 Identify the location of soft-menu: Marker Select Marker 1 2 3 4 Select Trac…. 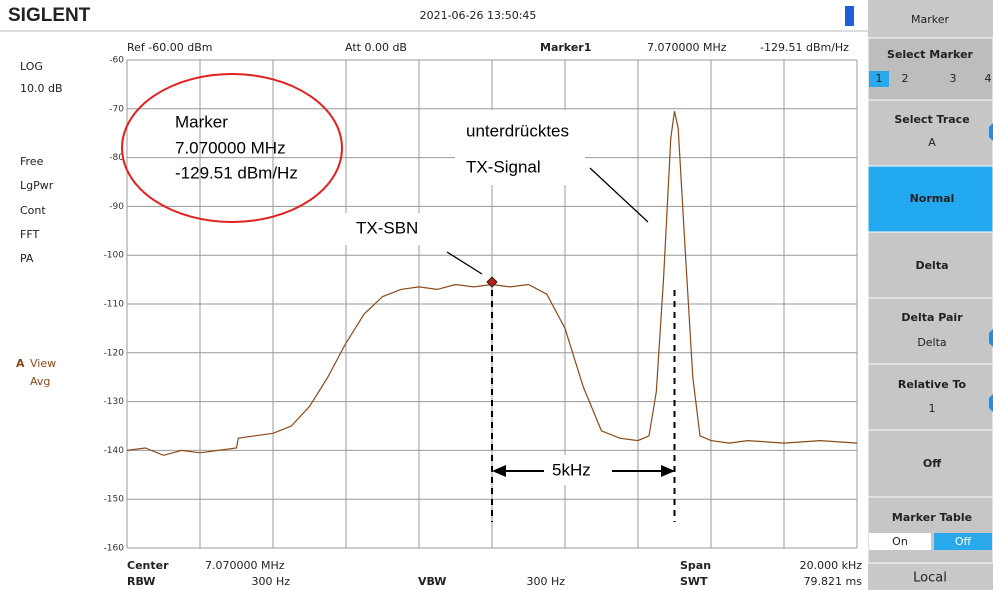
(930, 295).